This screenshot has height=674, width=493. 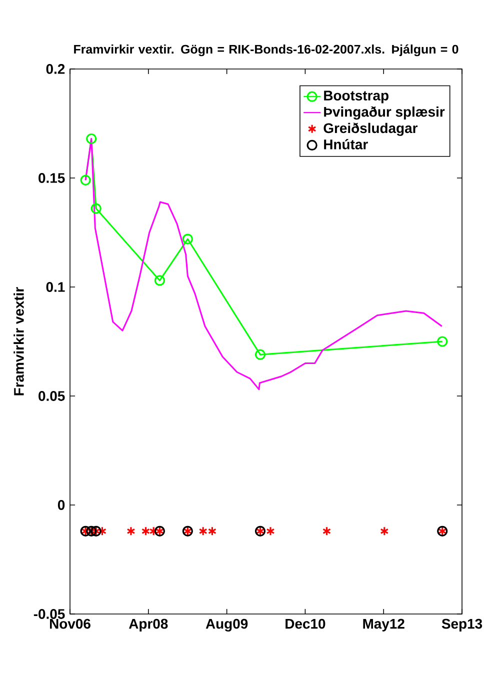 I want to click on legend-label: Greiðsludagar, so click(x=371, y=129).